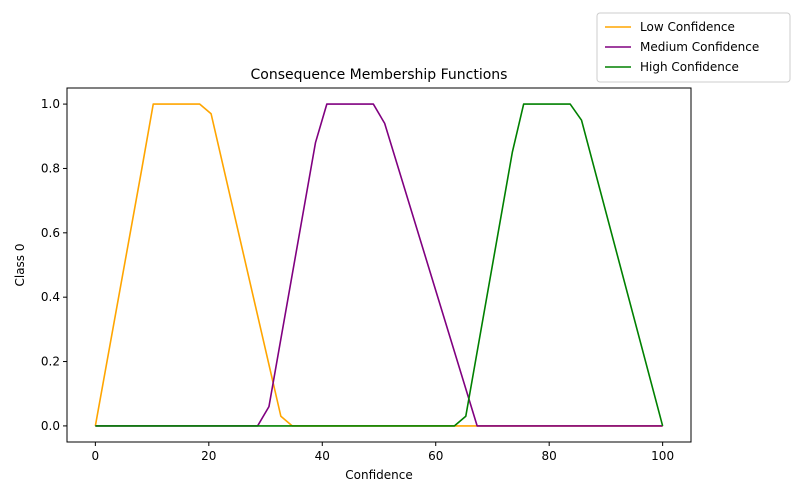 The height and width of the screenshot is (500, 800). Describe the element at coordinates (50, 297) in the screenshot. I see `y-tick-label: 0.4` at that location.